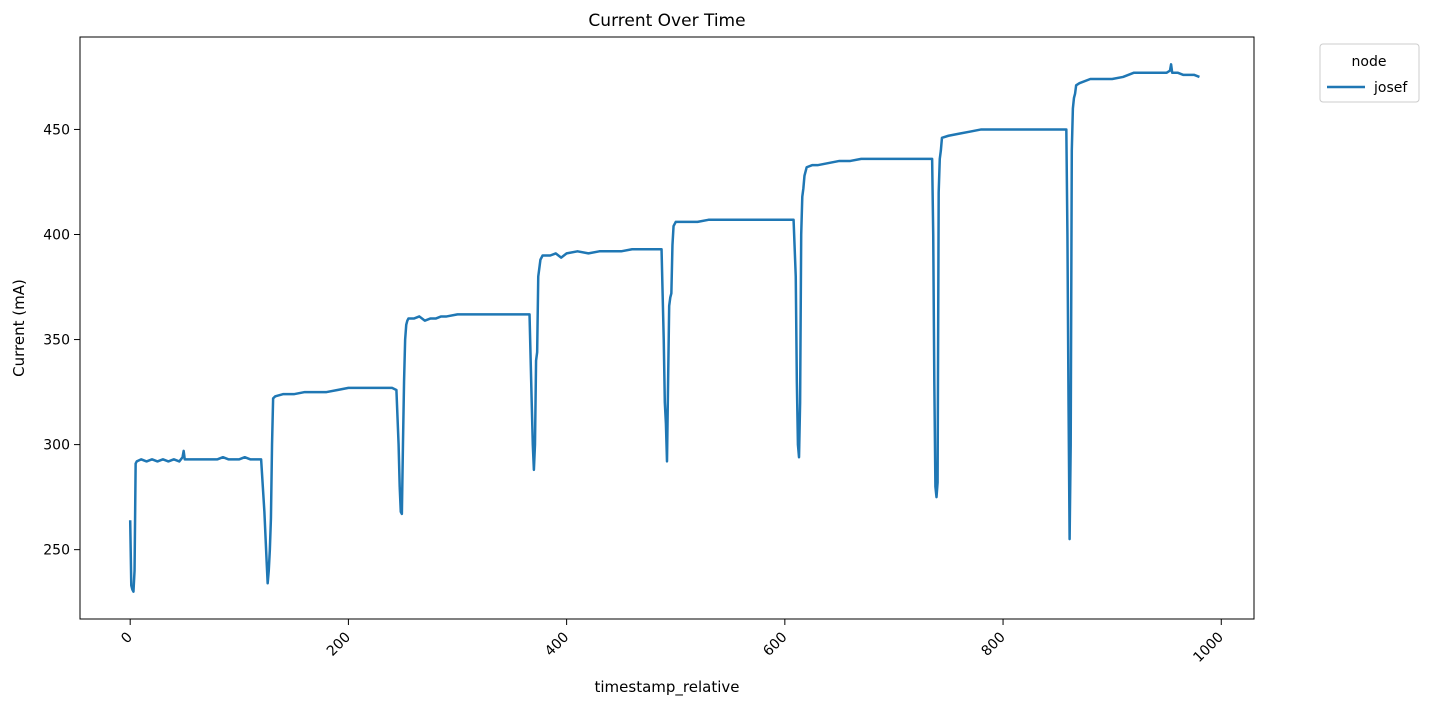 Image resolution: width=1432 pixels, height=708 pixels. Describe the element at coordinates (56, 341) in the screenshot. I see `y-tick-label: 350` at that location.